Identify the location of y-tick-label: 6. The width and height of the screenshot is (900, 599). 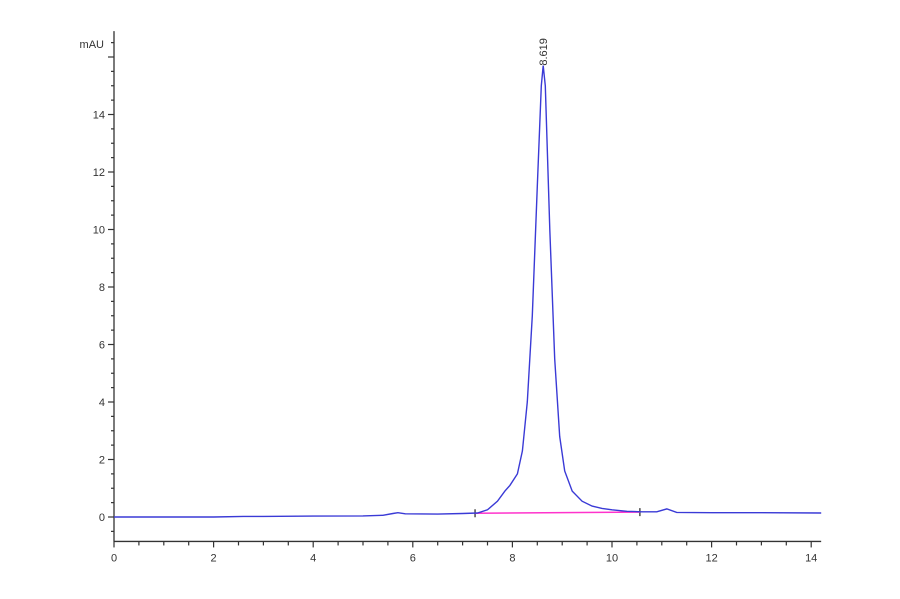
(102, 346).